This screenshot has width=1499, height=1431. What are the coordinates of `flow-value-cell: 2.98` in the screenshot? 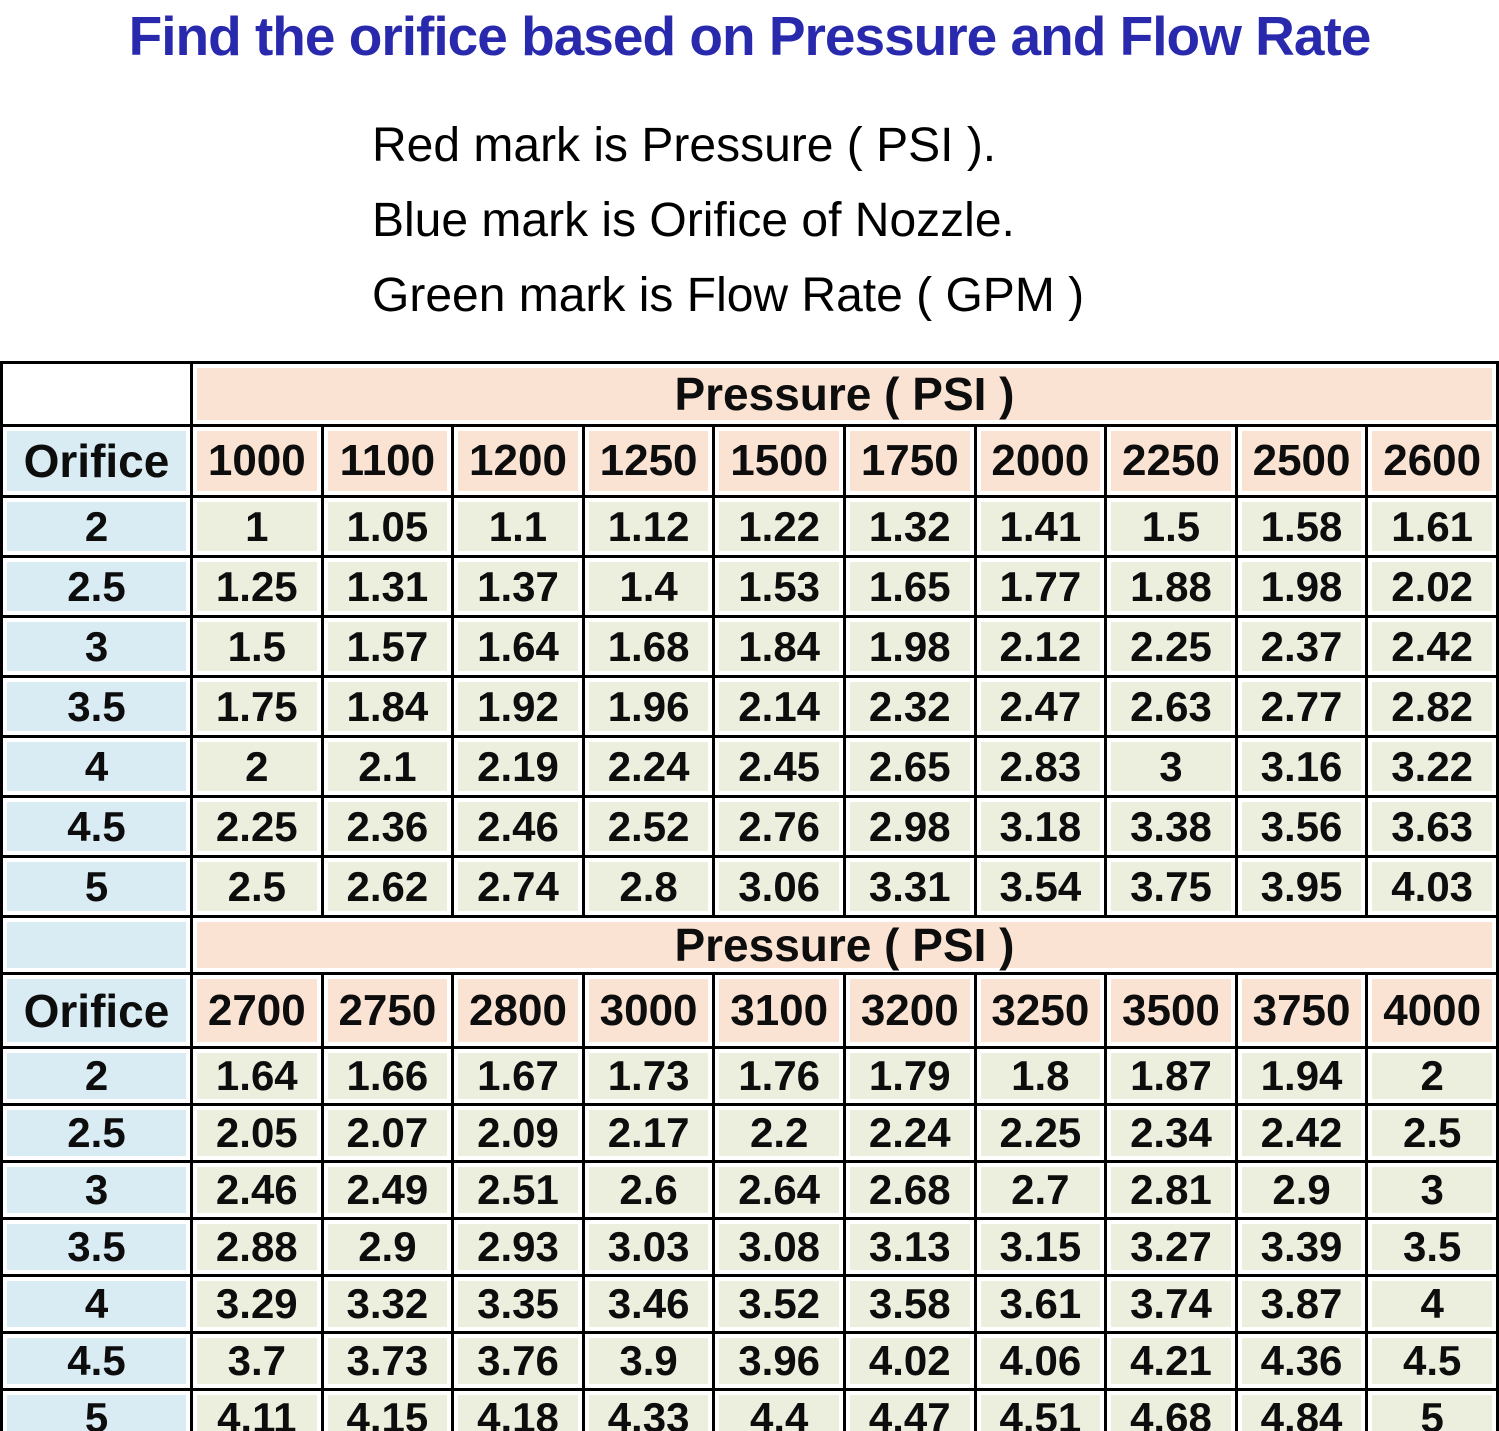 It's located at (909, 826).